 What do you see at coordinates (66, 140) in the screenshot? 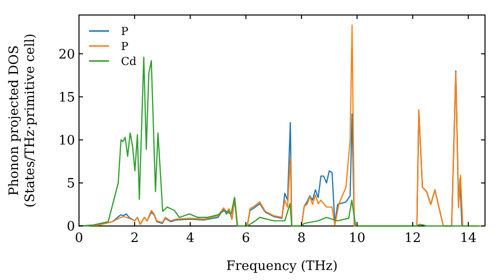
I see `y-tick-label: 10` at bounding box center [66, 140].